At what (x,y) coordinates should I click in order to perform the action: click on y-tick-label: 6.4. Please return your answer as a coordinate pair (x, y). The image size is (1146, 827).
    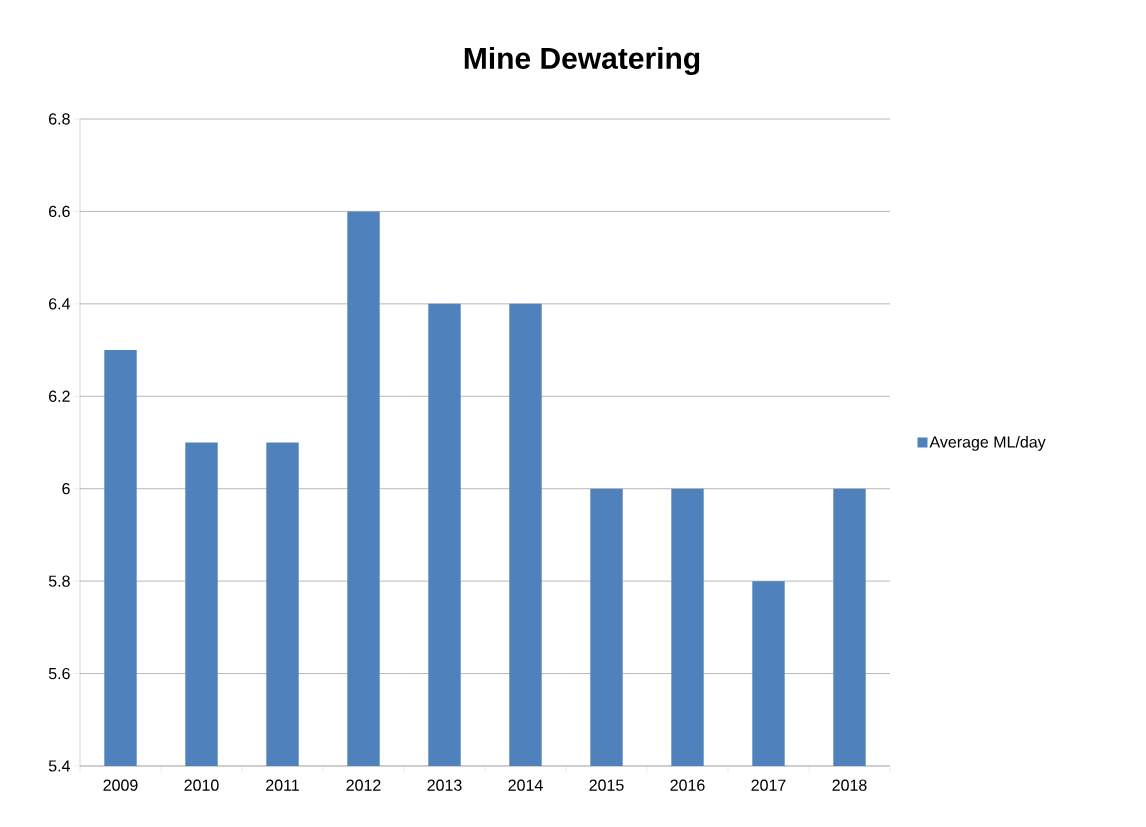
    Looking at the image, I should click on (59, 304).